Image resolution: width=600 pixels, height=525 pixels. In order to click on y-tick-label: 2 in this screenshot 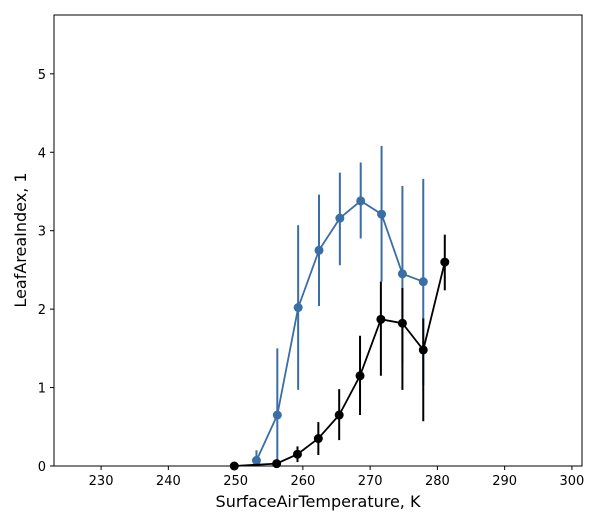, I will do `click(42, 310)`.